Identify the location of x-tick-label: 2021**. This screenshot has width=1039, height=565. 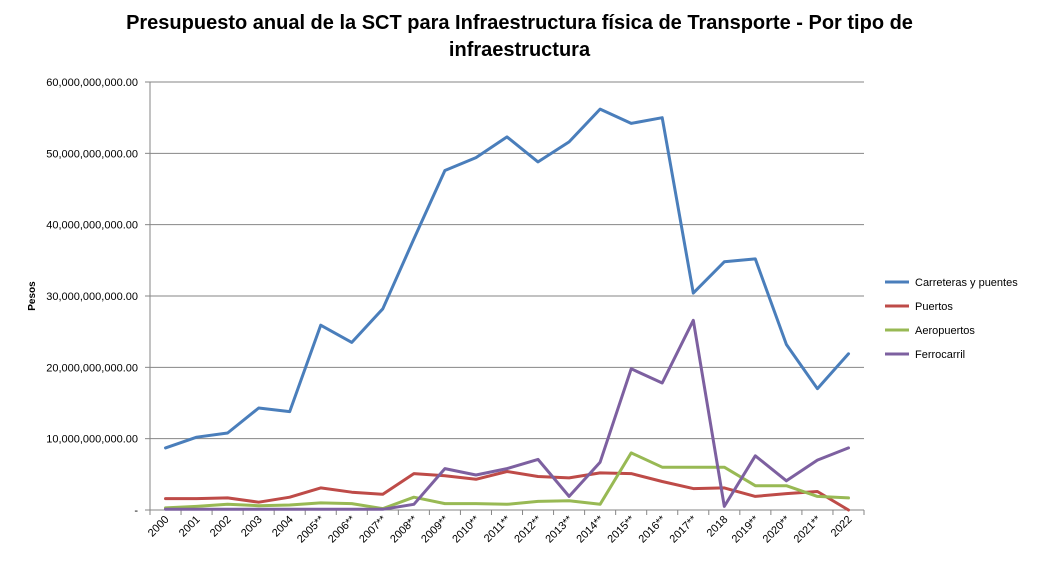
(808, 529).